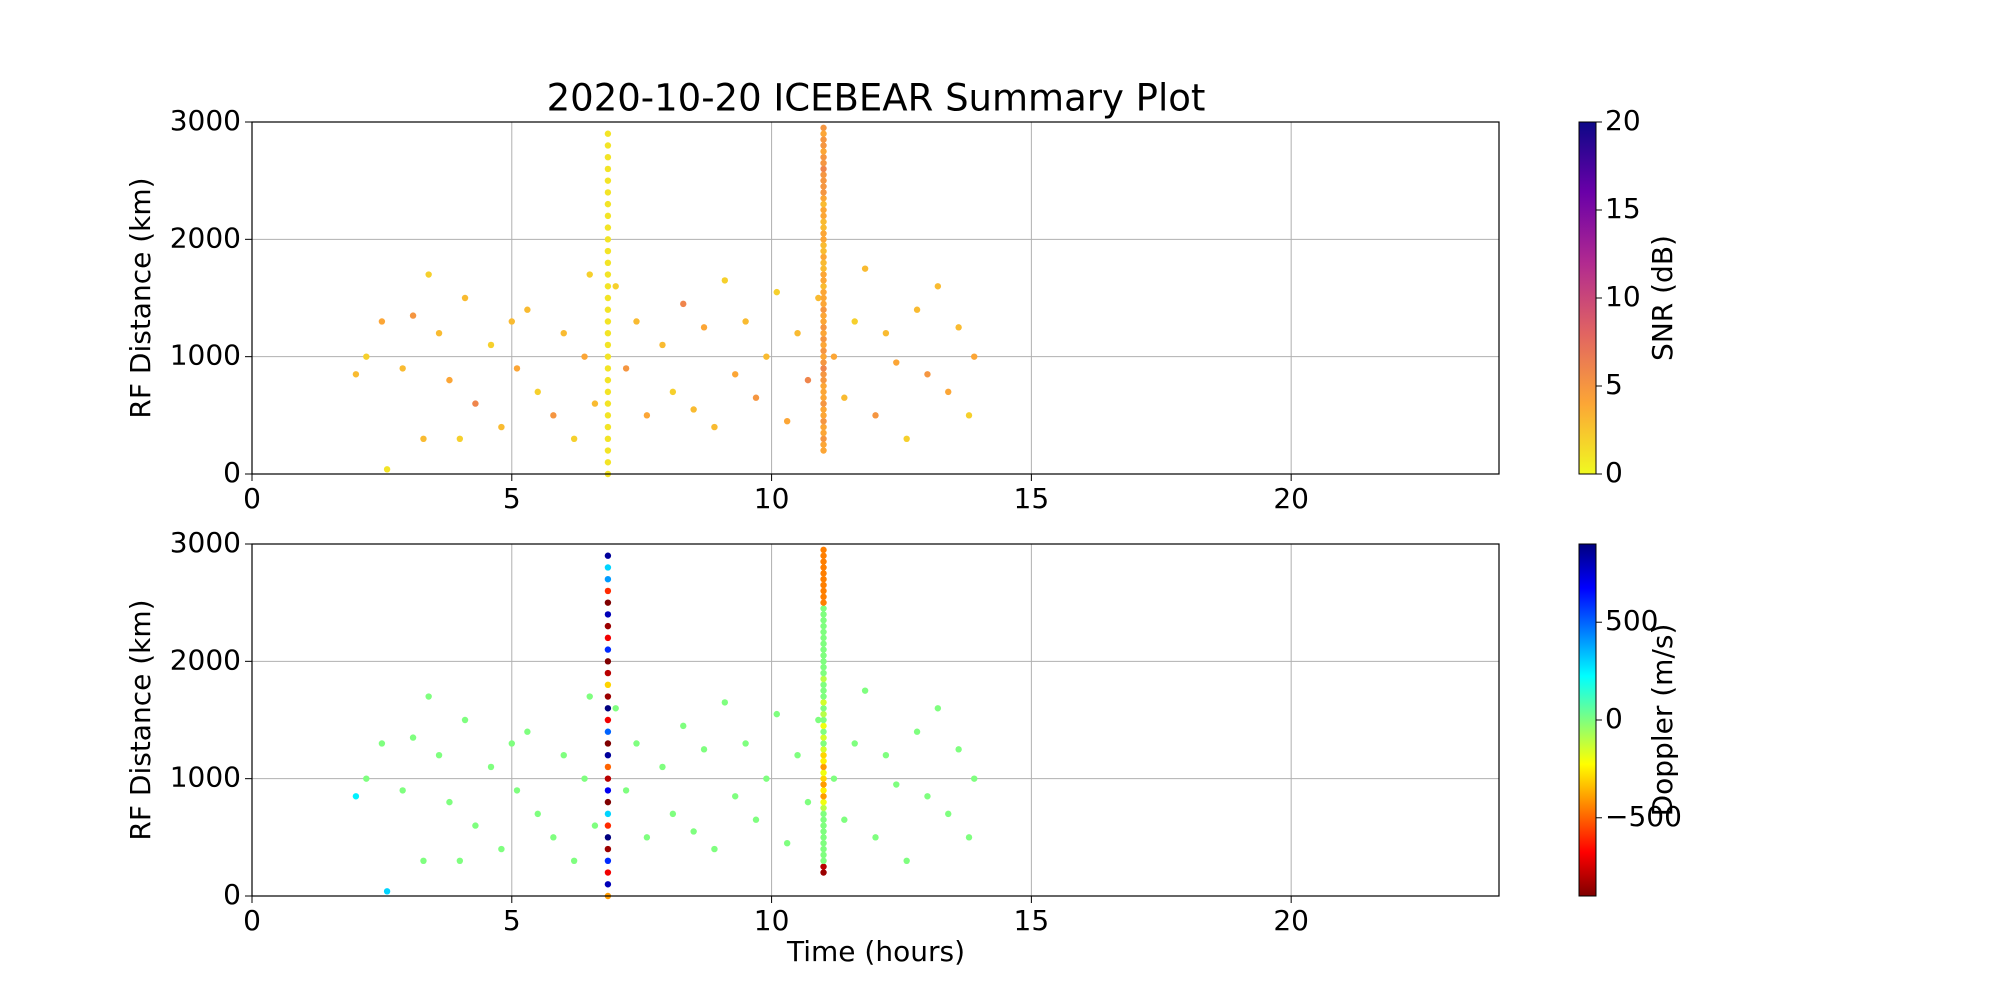  I want to click on y-tick-label: 1000, so click(205, 777).